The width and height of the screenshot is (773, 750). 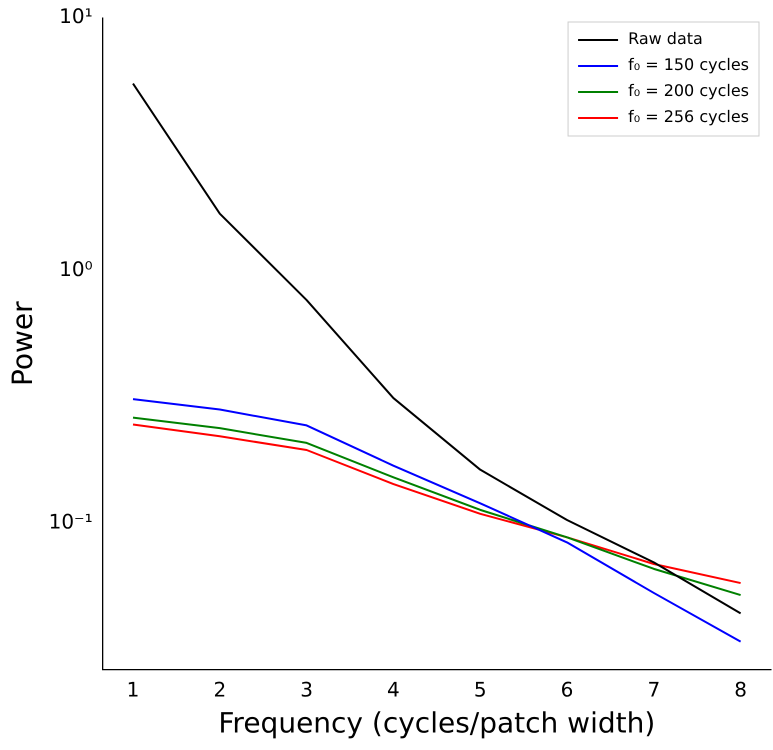 I want to click on x-tick-label: 2, so click(x=219, y=690).